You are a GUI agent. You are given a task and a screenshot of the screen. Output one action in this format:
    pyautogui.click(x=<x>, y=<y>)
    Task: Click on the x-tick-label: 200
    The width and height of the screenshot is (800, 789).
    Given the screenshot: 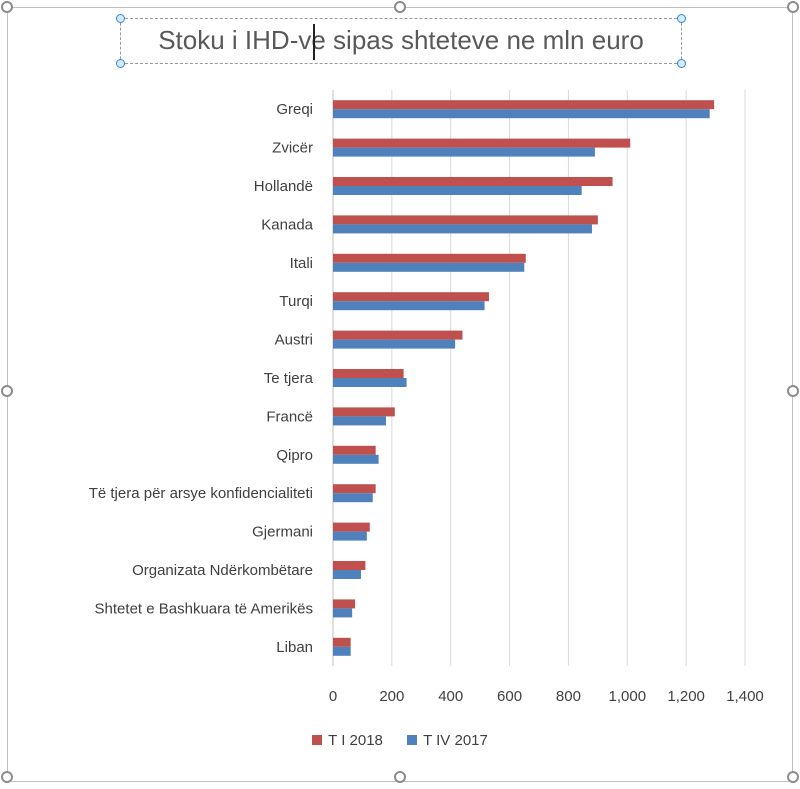 What is the action you would take?
    pyautogui.click(x=391, y=696)
    